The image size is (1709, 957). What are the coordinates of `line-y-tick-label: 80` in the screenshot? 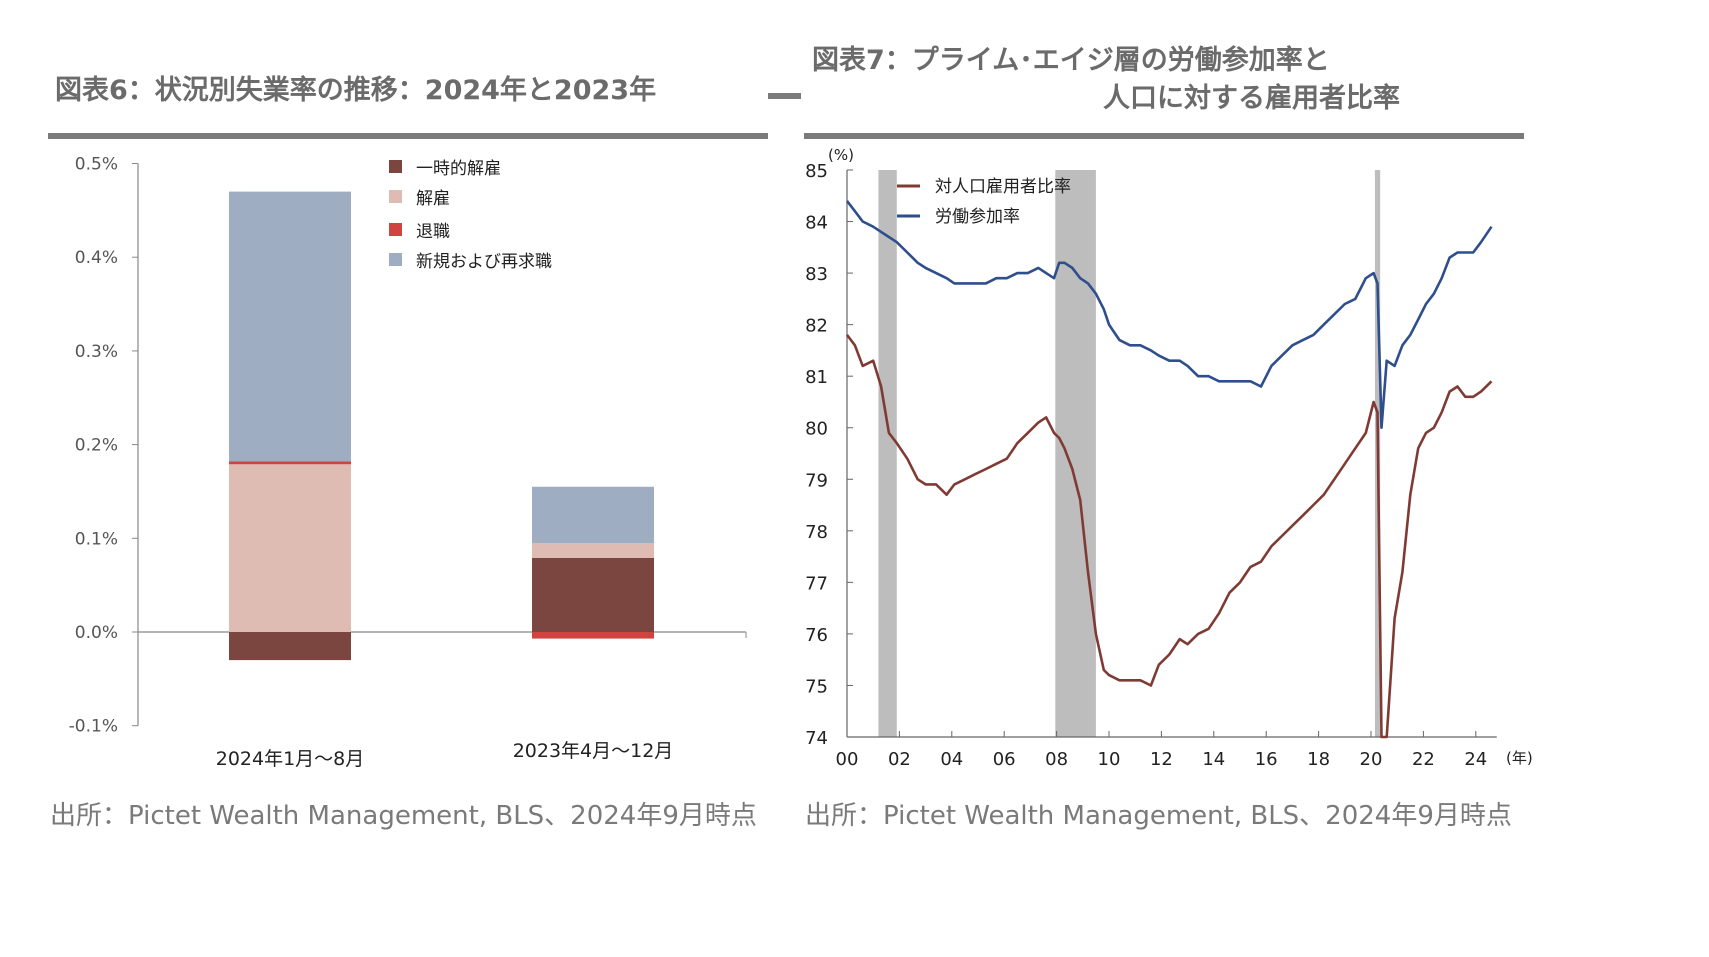 It's located at (816, 429).